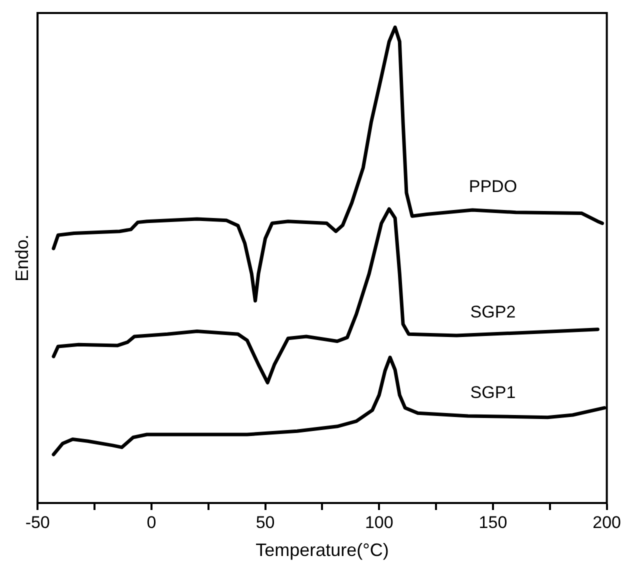 This screenshot has width=632, height=574. Describe the element at coordinates (22, 258) in the screenshot. I see `y-axis-title: Endo.` at that location.